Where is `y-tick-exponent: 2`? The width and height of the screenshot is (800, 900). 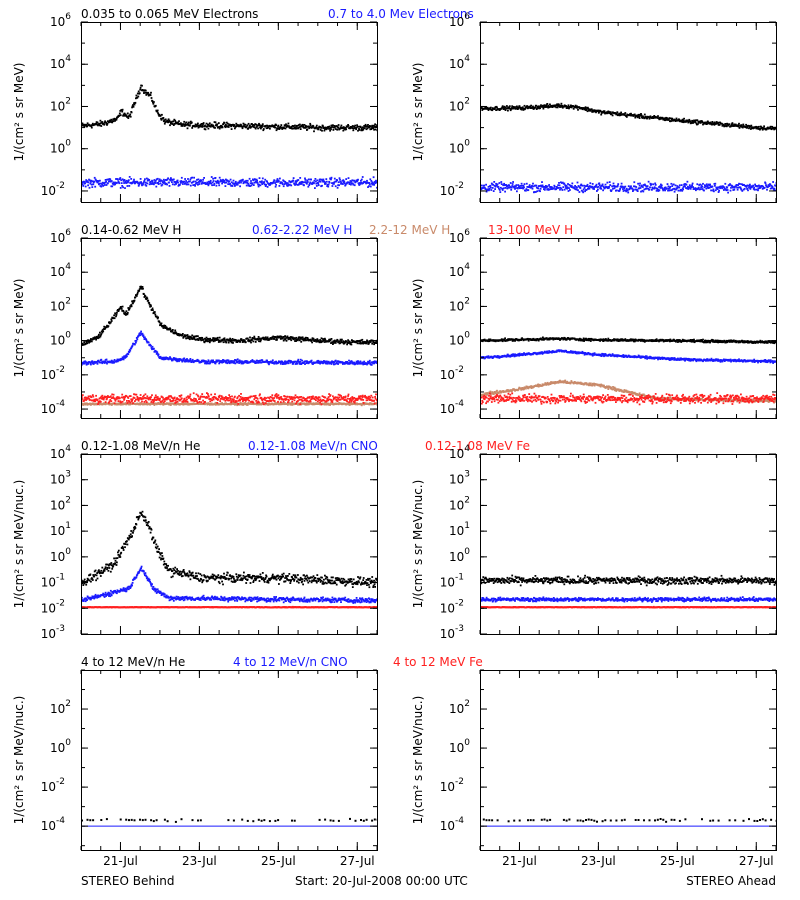 y-tick-exponent: 2 is located at coordinates (467, 101).